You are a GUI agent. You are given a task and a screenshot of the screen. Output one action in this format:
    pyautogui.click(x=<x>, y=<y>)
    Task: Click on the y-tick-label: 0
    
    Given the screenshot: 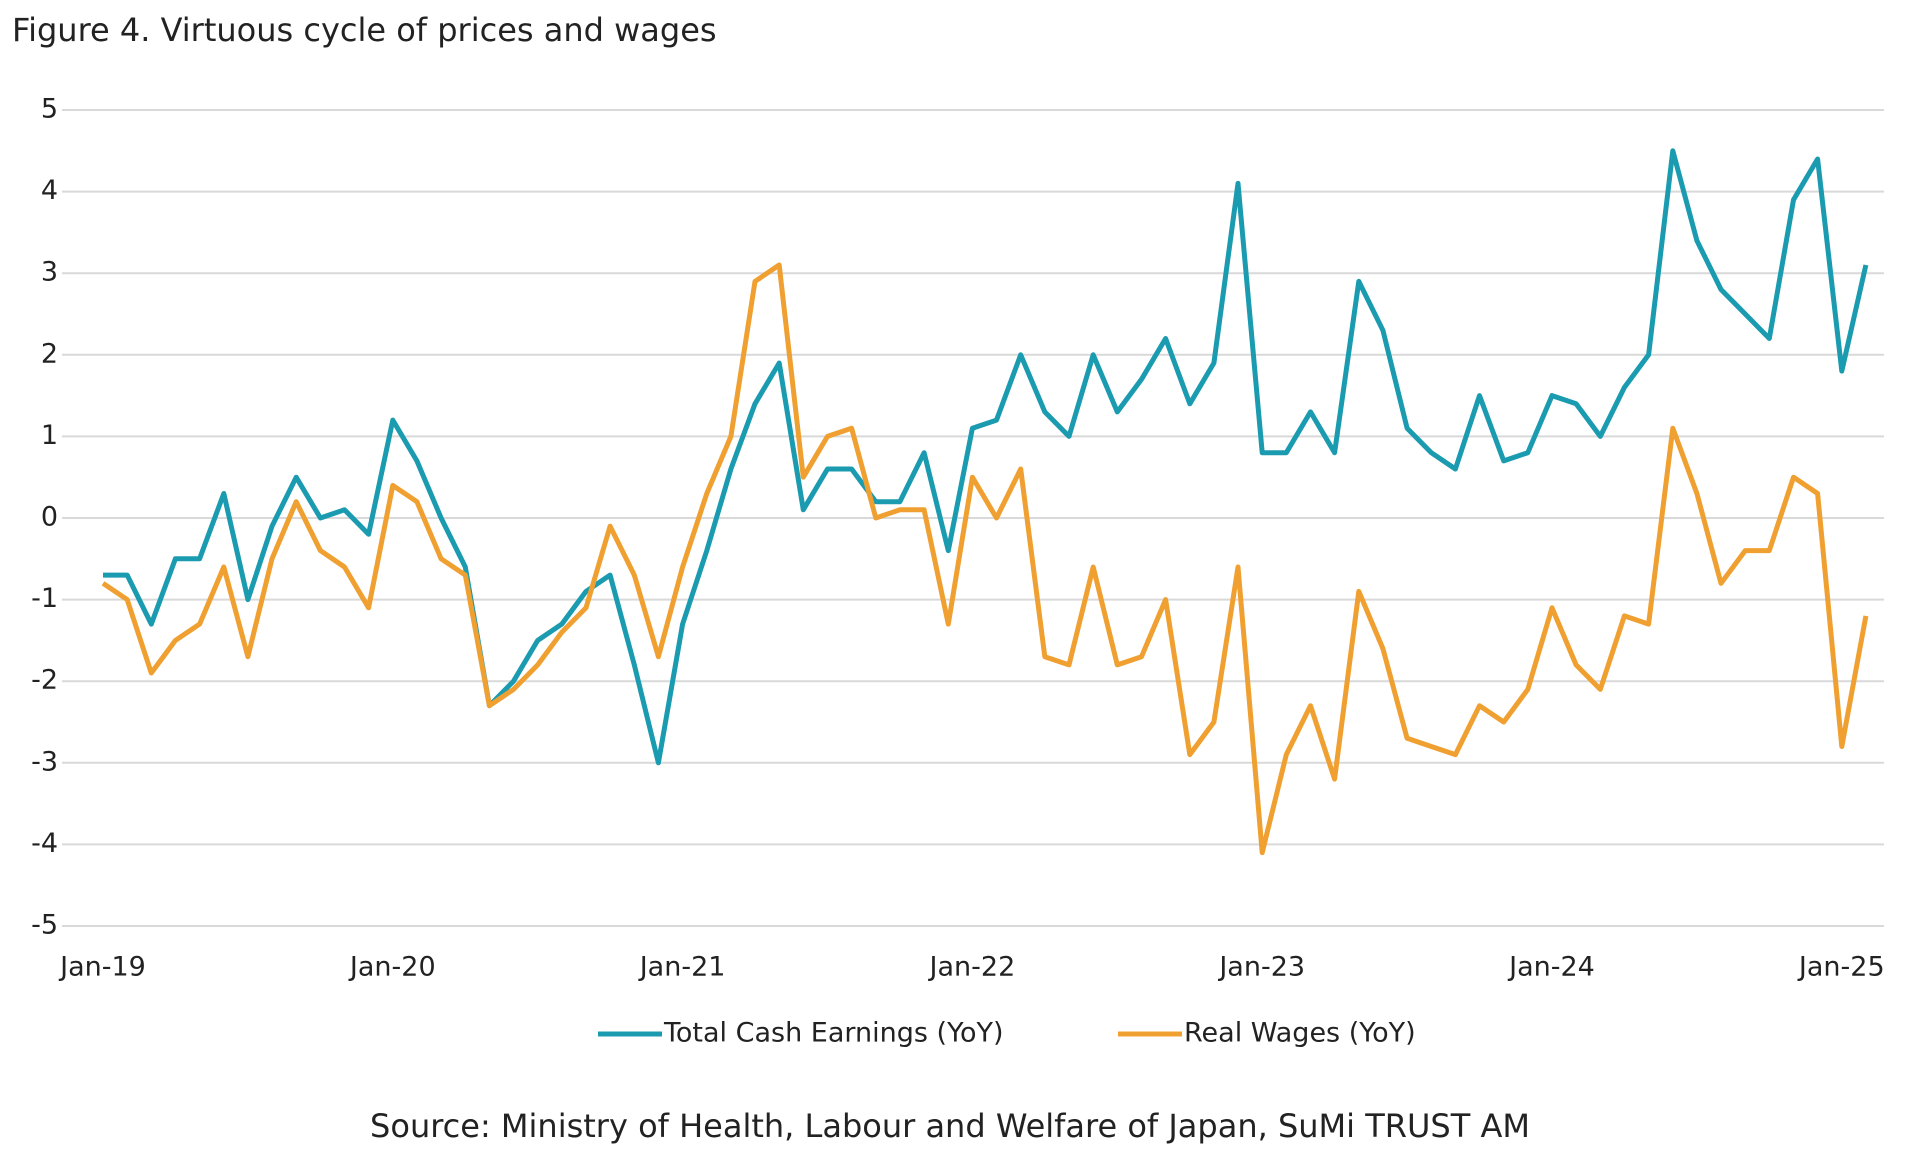 What is the action you would take?
    pyautogui.click(x=49, y=517)
    